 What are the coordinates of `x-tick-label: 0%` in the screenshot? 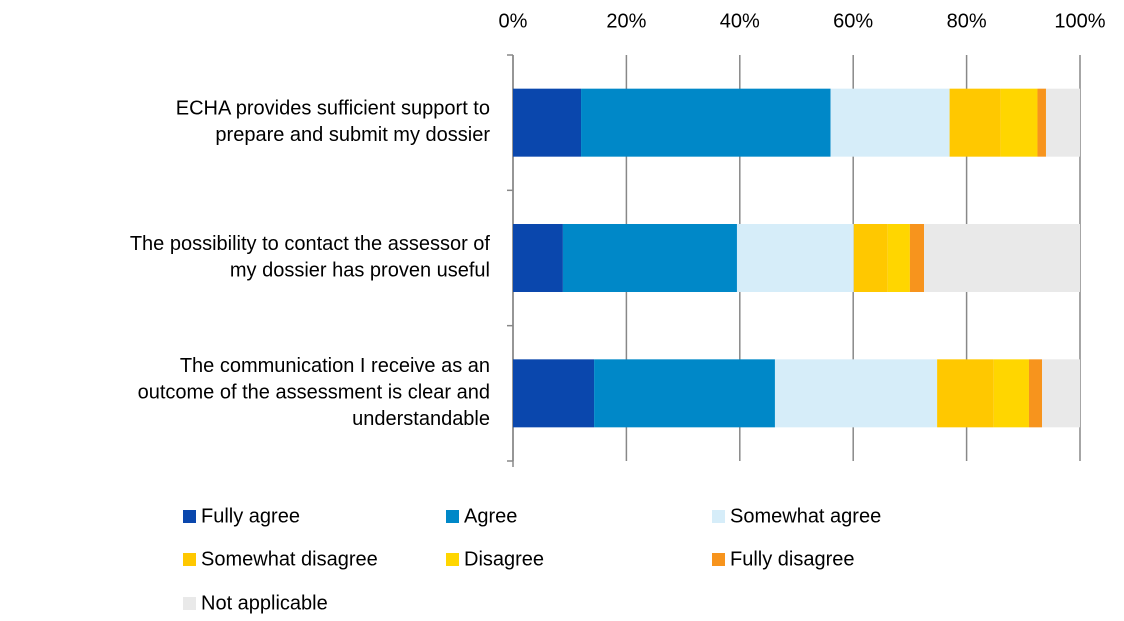 It's located at (513, 21).